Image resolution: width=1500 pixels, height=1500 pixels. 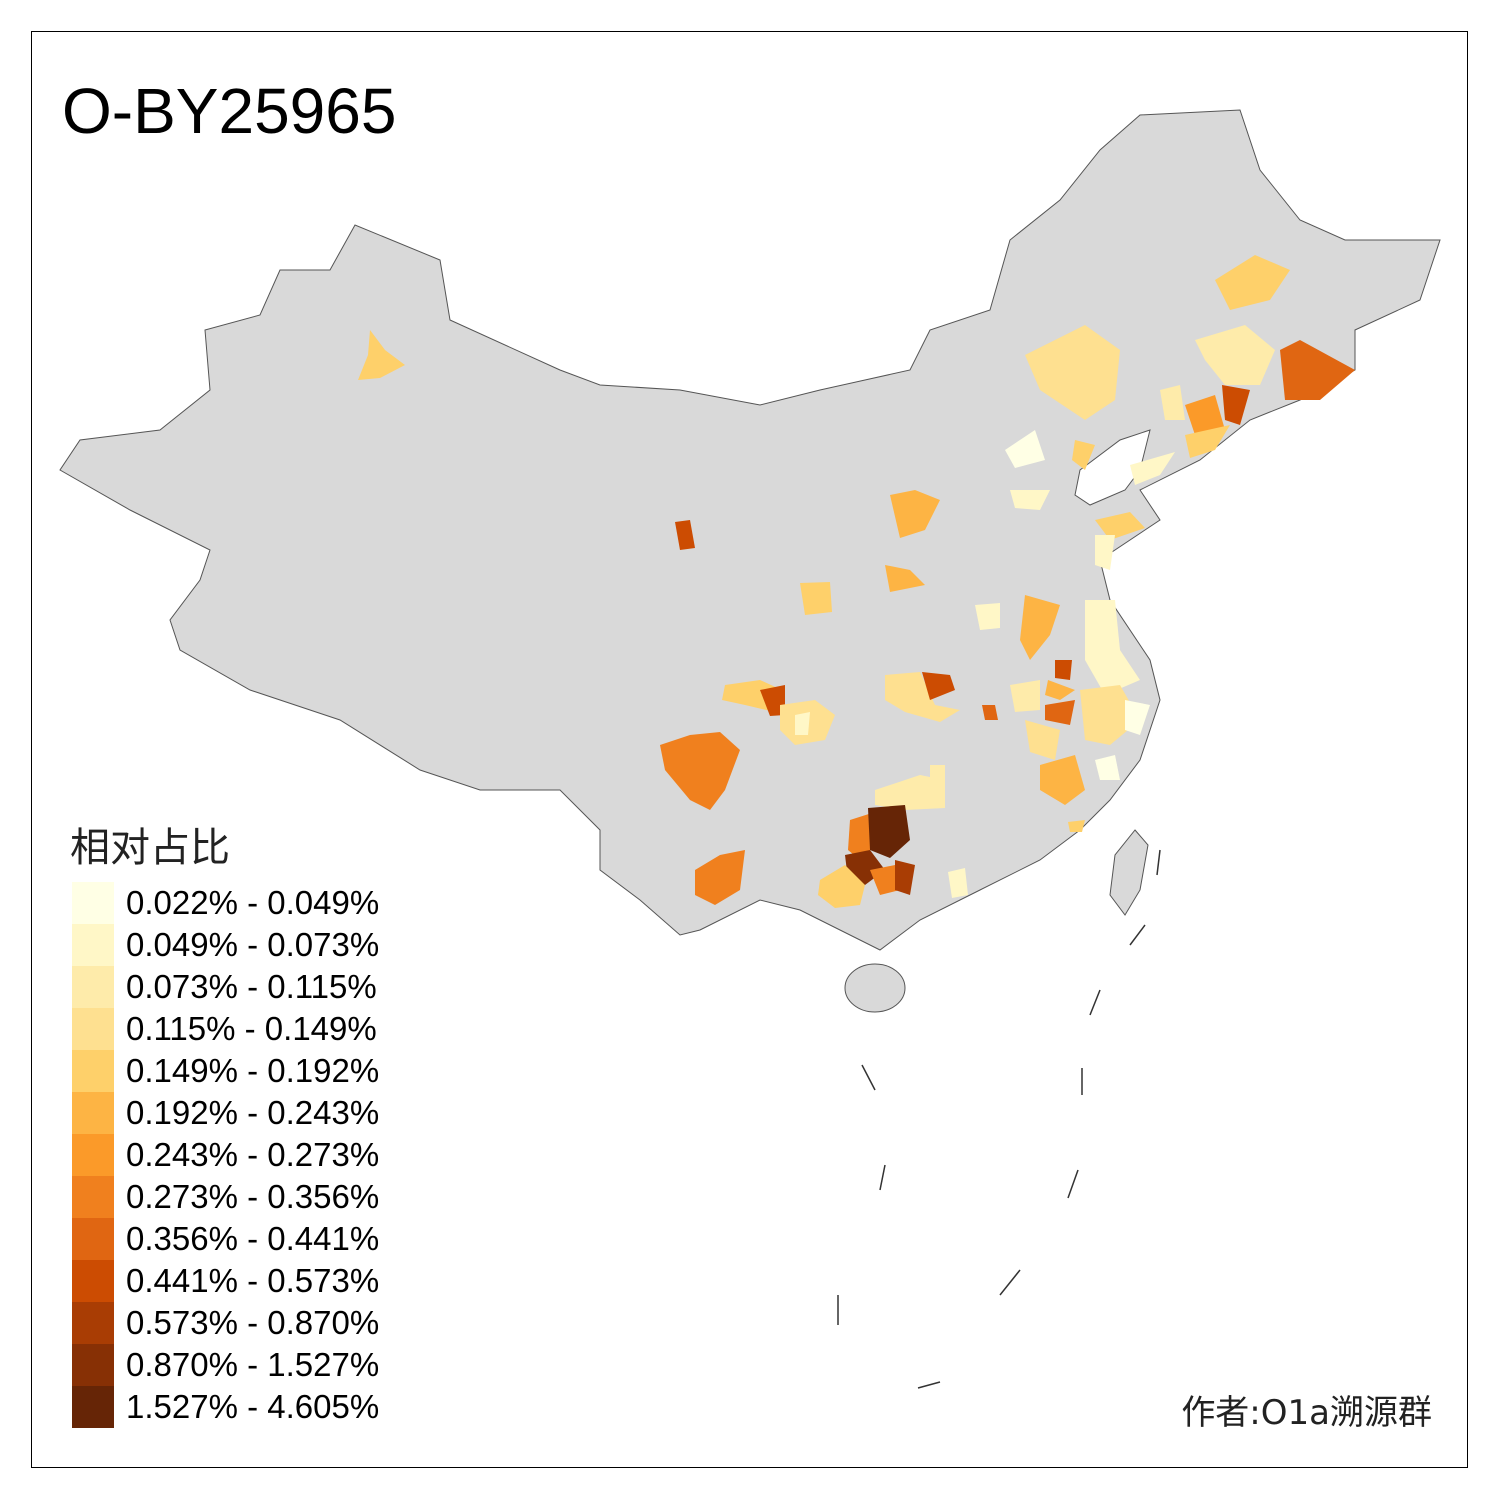 I want to click on legend-item: 0.273% - 0.356%, so click(x=225, y=1197).